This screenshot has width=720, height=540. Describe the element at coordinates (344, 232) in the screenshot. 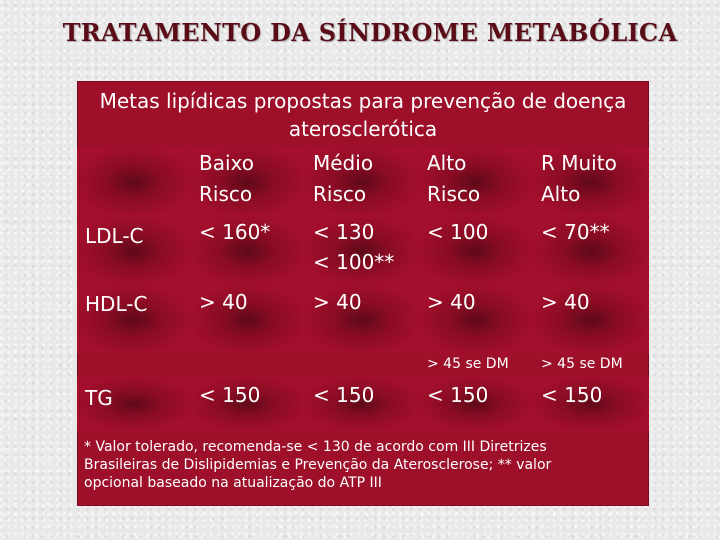

I see `cell-value: < 130` at that location.